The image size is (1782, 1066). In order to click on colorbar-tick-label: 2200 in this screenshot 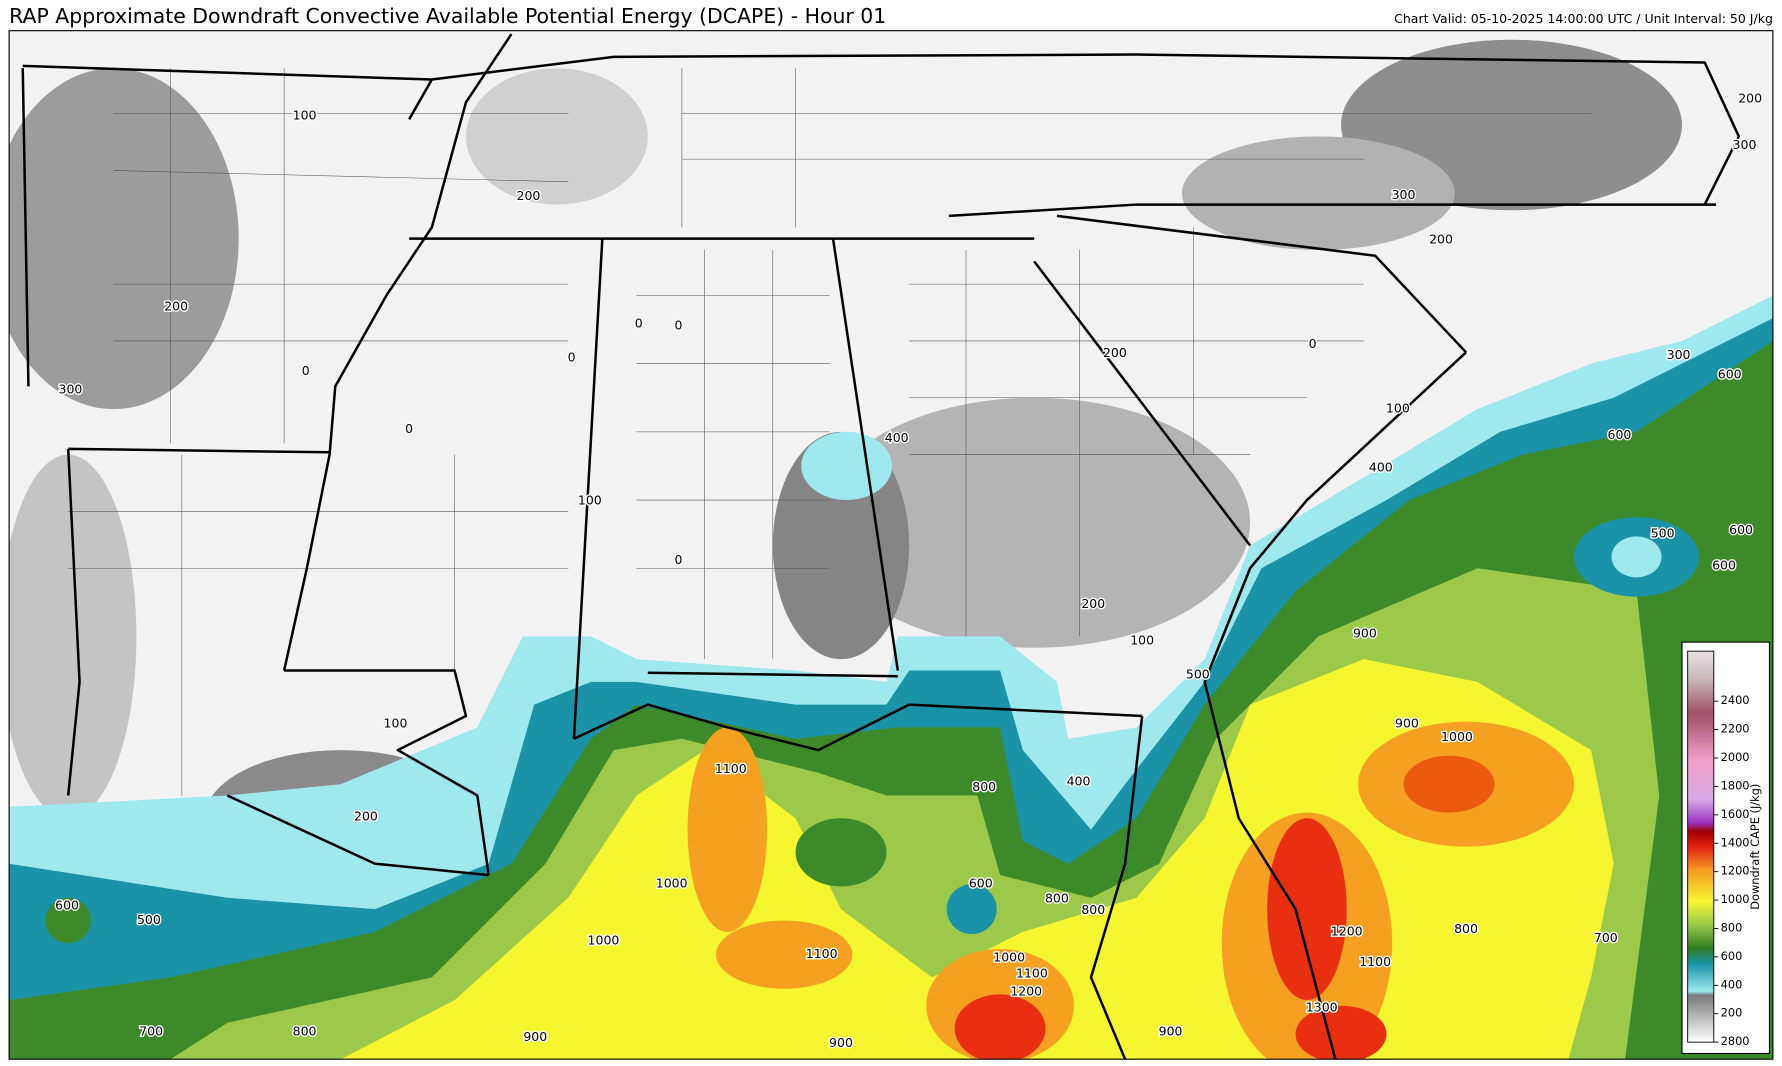, I will do `click(1735, 729)`.